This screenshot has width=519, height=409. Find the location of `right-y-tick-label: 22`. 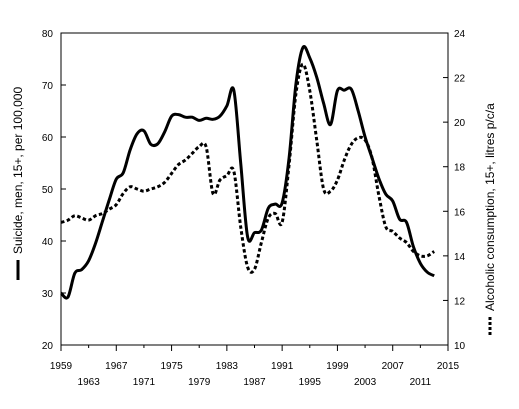

right-y-tick-label: 22 is located at coordinates (460, 79).